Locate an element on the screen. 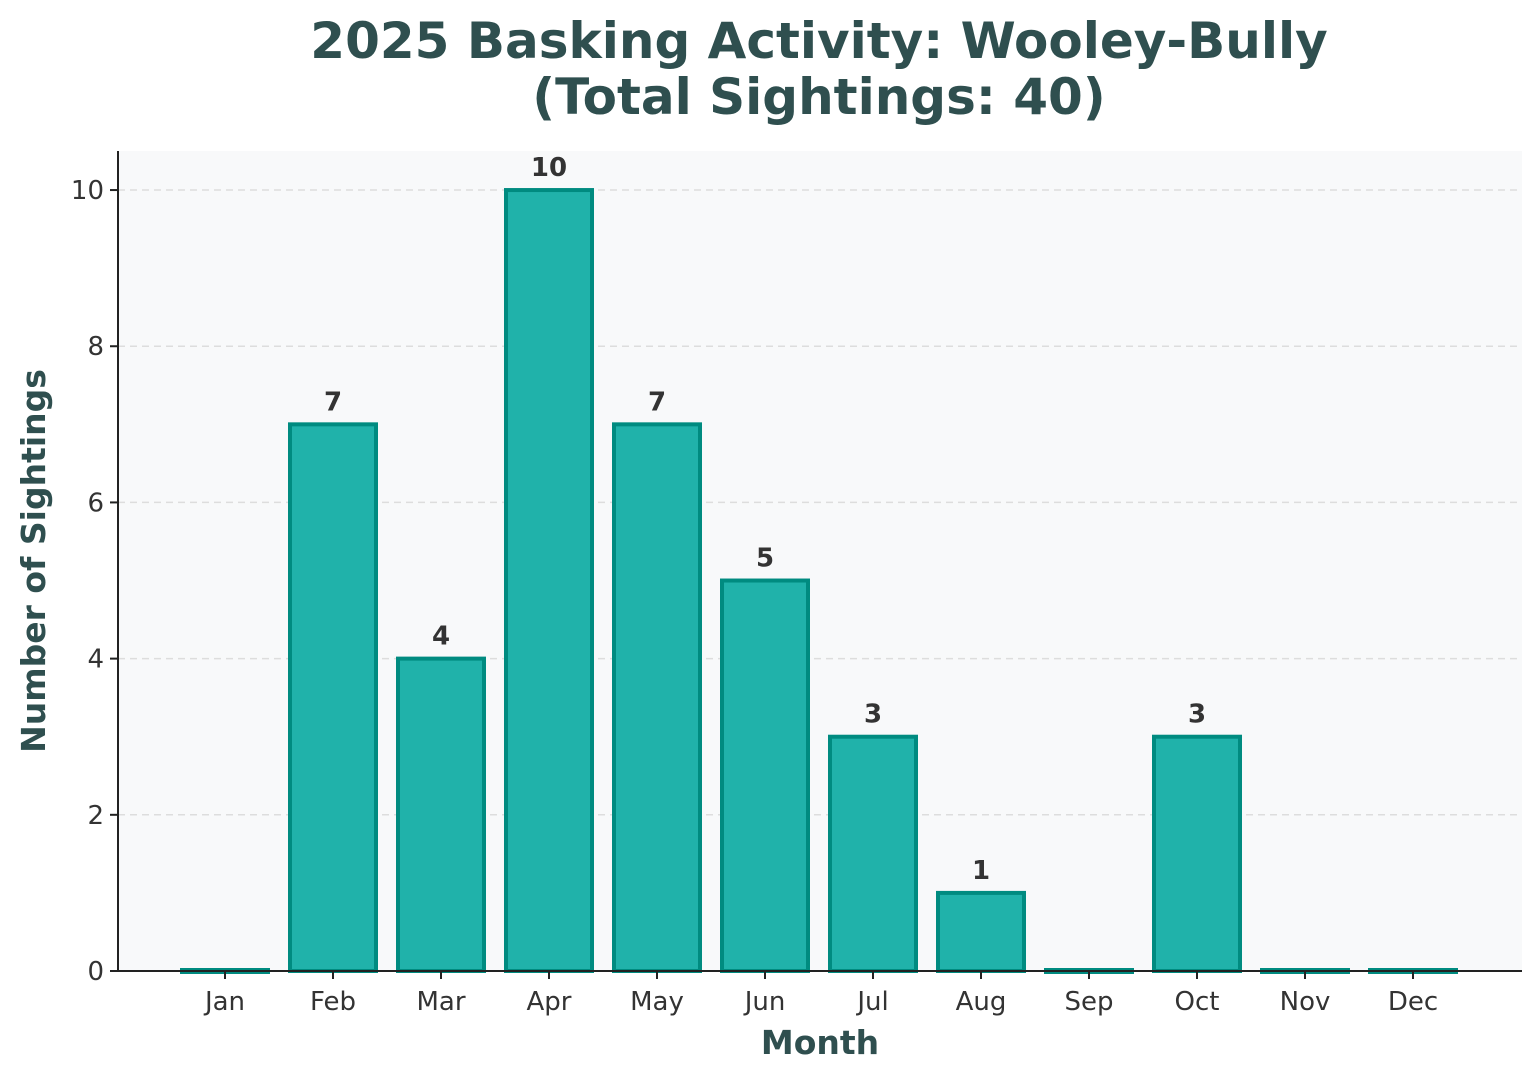 The height and width of the screenshot is (1080, 1538). x-axis-title: Month is located at coordinates (820, 1042).